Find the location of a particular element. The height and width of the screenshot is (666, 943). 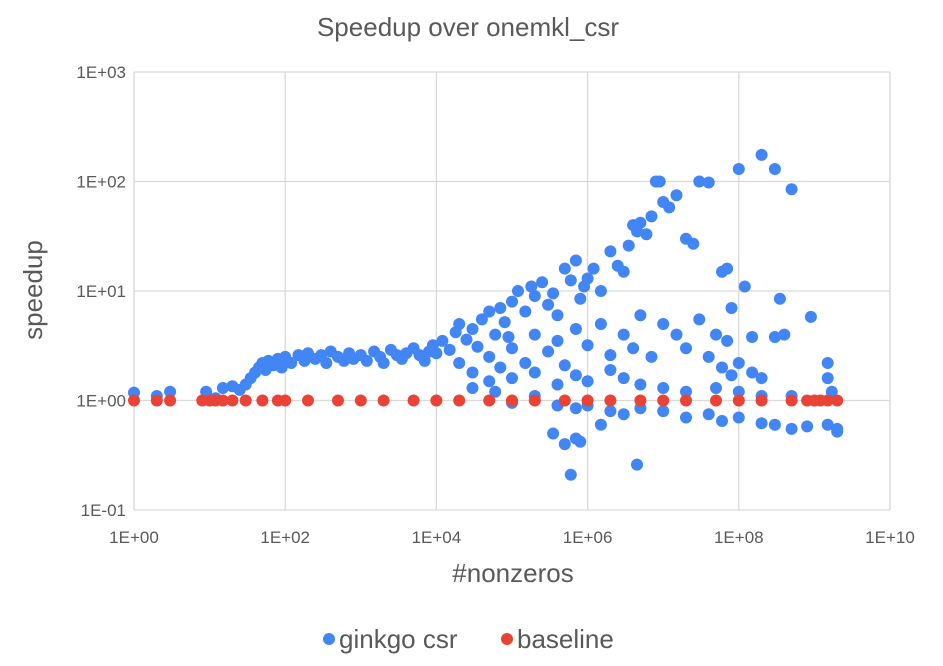

x-tick-label: 1E+00 is located at coordinates (134, 537).